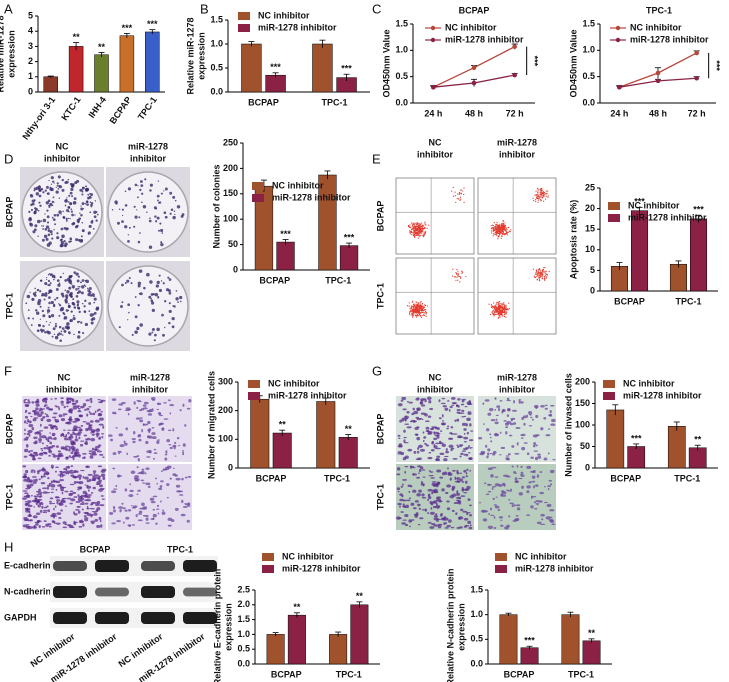  Describe the element at coordinates (263, 102) in the screenshot. I see `x-tick-label: BCPAP` at that location.